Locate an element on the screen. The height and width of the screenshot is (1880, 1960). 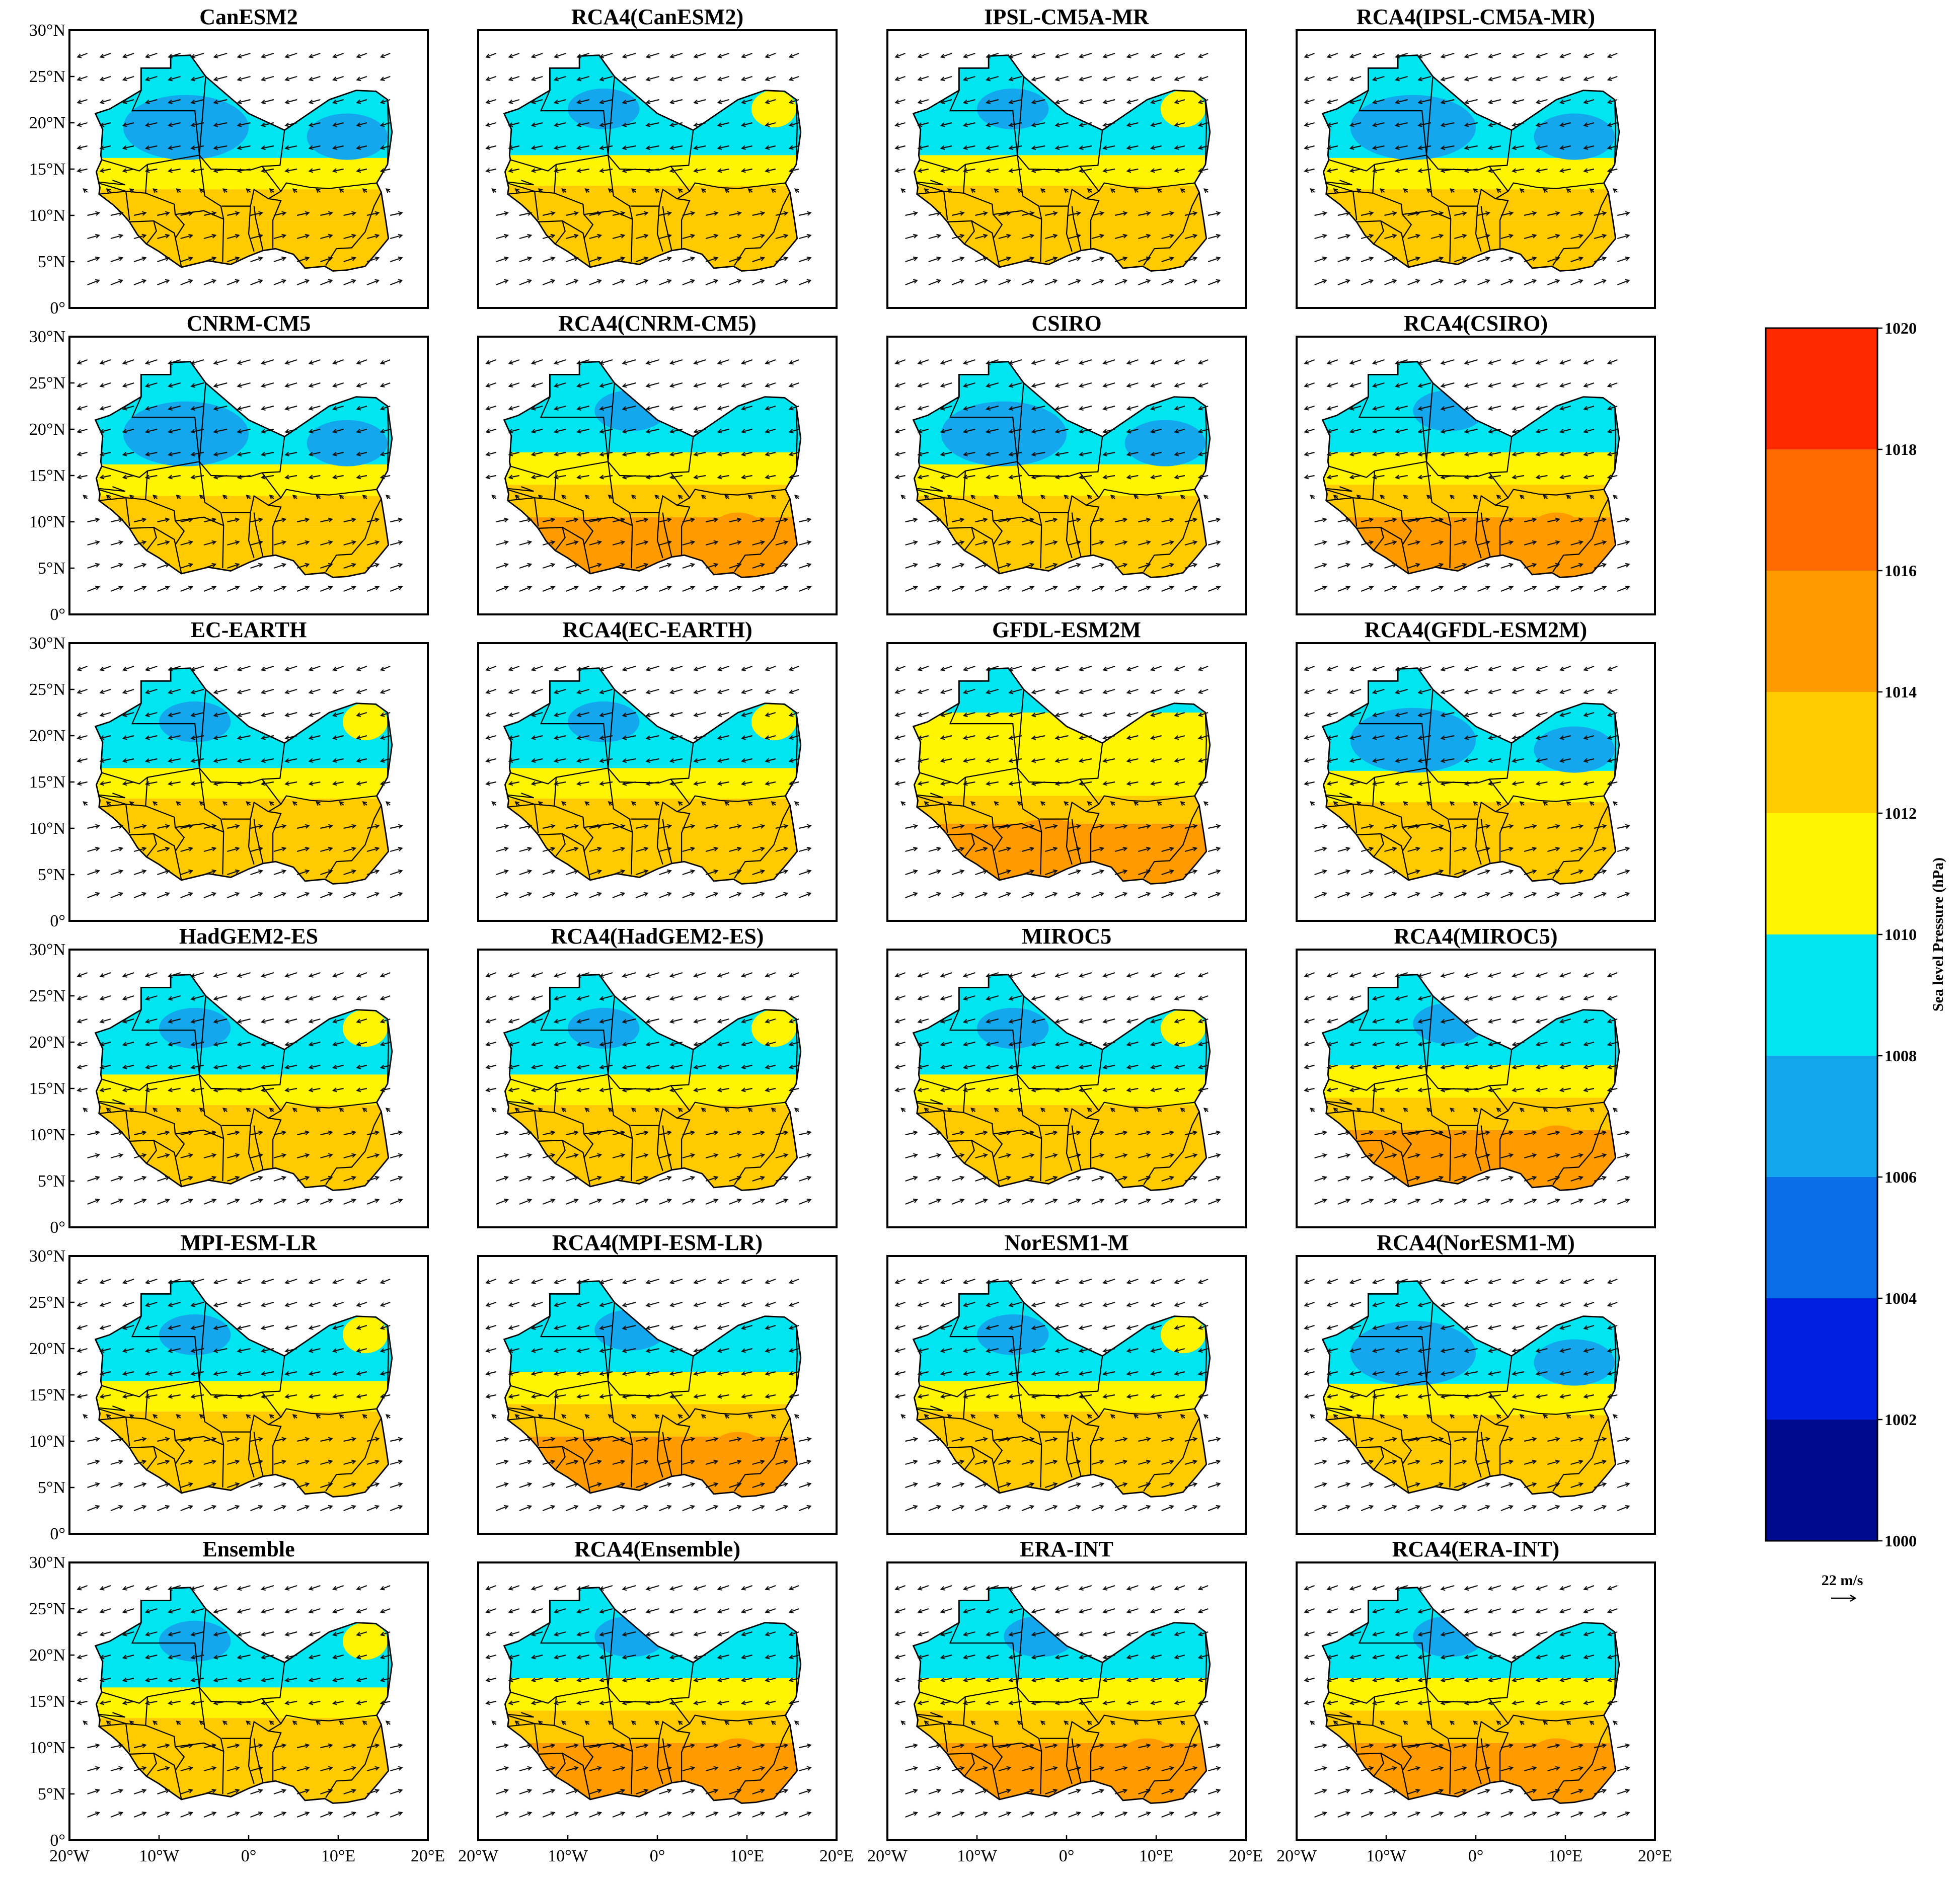
panel-title: RCA4(MIROC5) is located at coordinates (1475, 937).